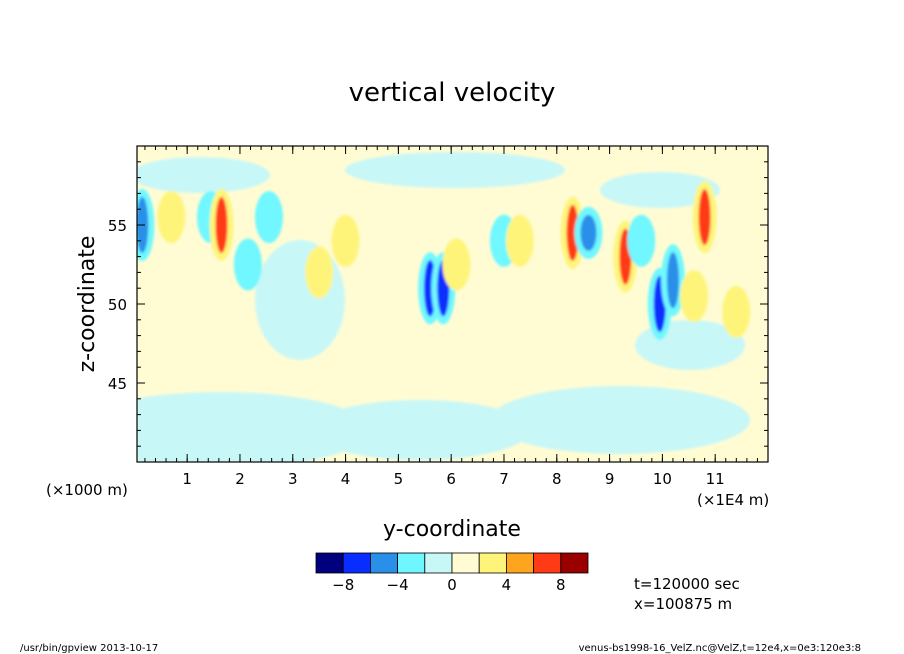 Image resolution: width=904 pixels, height=654 pixels. What do you see at coordinates (733, 500) in the screenshot?
I see `x-unit-note: (×1E4 m)` at bounding box center [733, 500].